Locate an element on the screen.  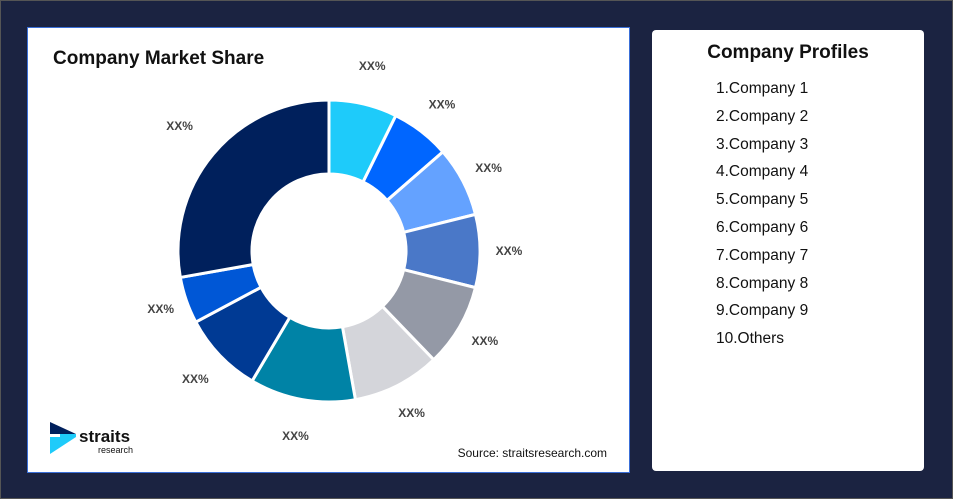
list-item: 7.Company 7 is located at coordinates (762, 255).